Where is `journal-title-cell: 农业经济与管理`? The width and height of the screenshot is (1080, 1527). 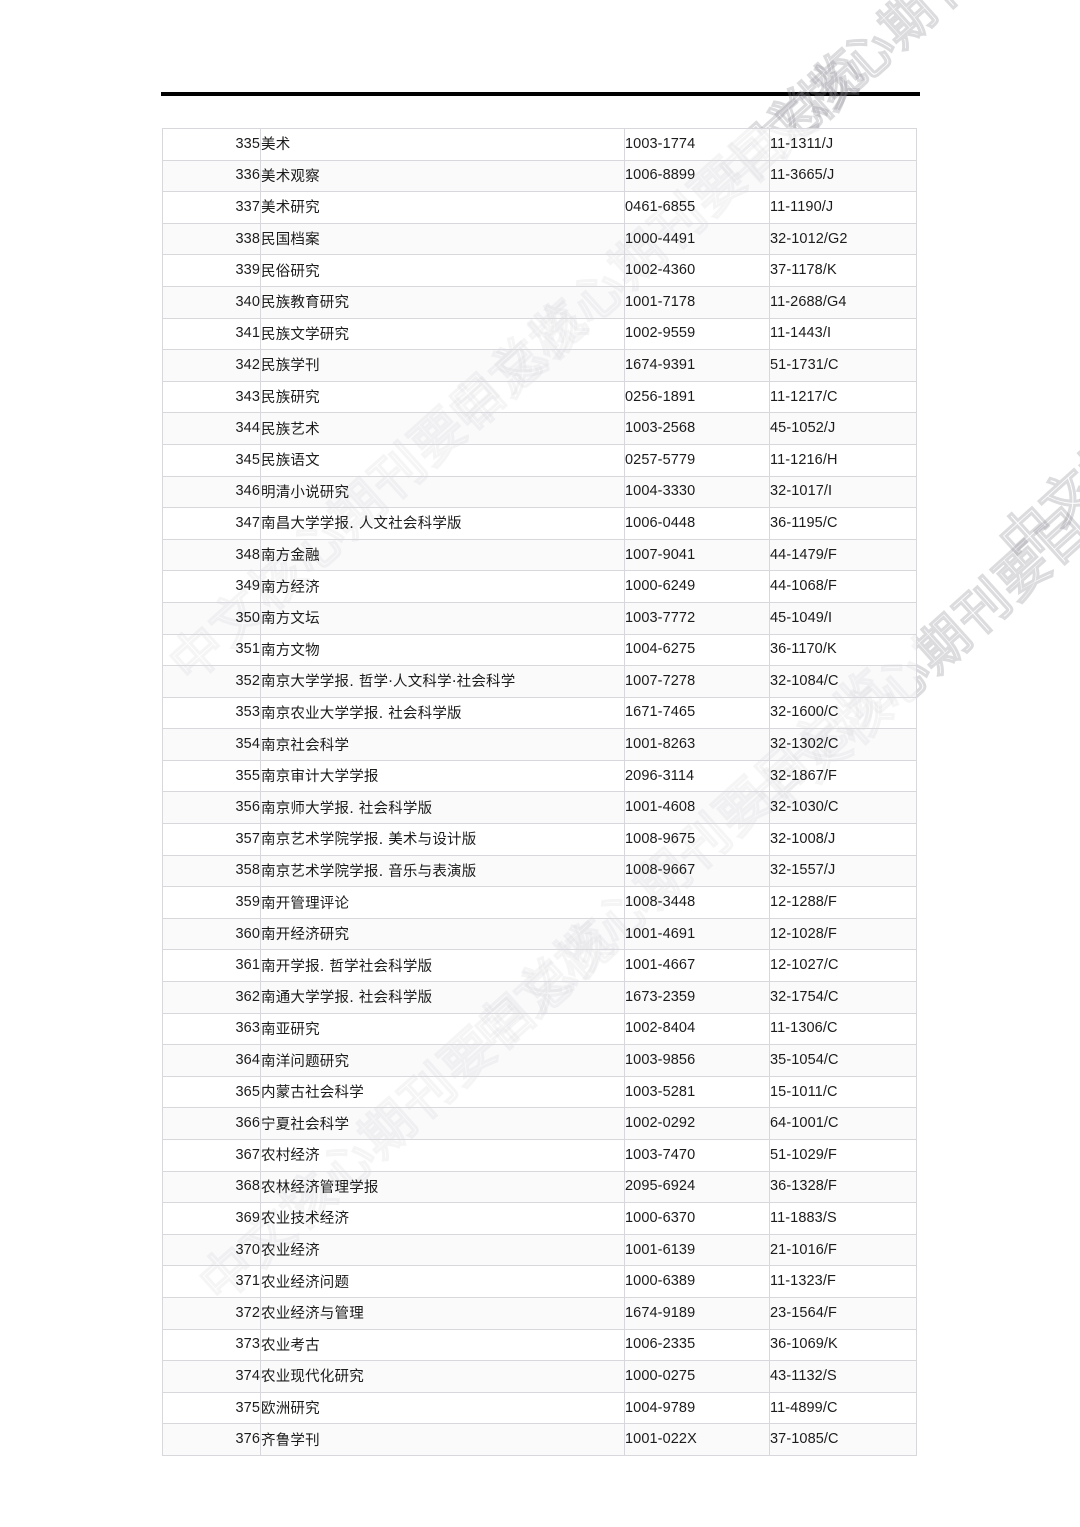
journal-title-cell: 农业经济与管理 is located at coordinates (442, 1313).